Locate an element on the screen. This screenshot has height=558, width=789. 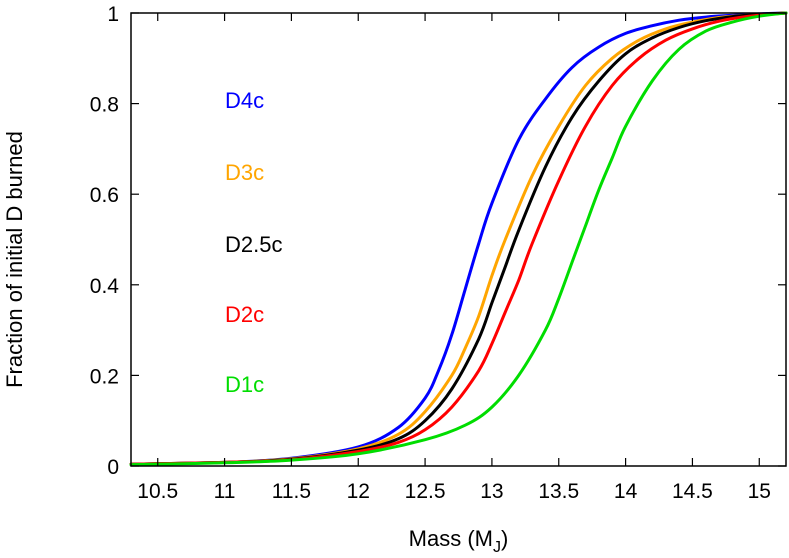
series-label-d2-5c: D2.5c is located at coordinates (253, 244).